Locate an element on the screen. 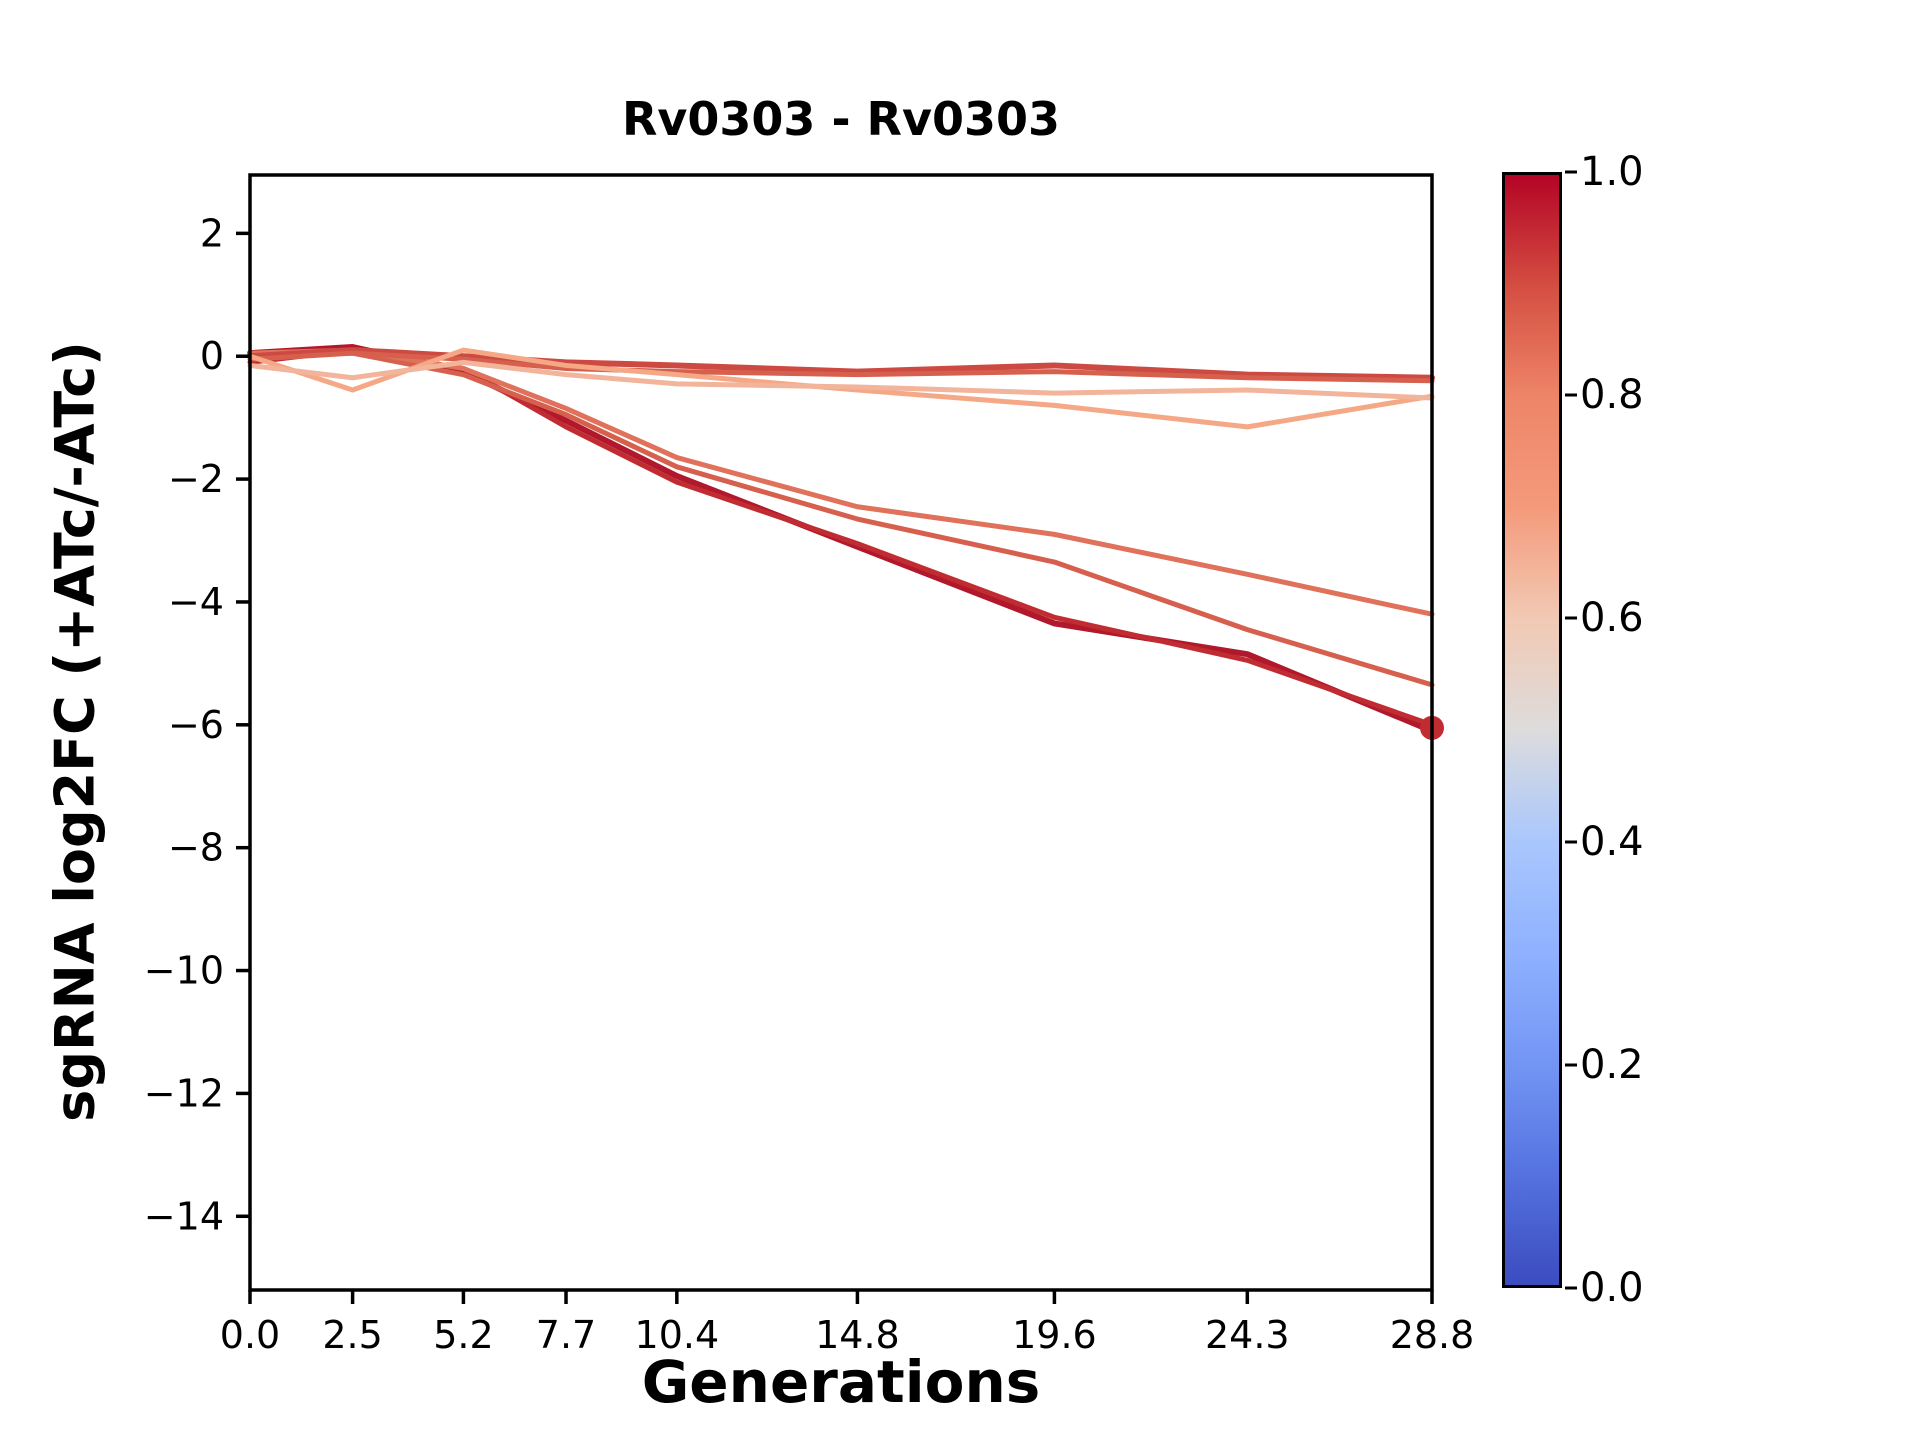  y-tick-label: −6 is located at coordinates (196, 725).